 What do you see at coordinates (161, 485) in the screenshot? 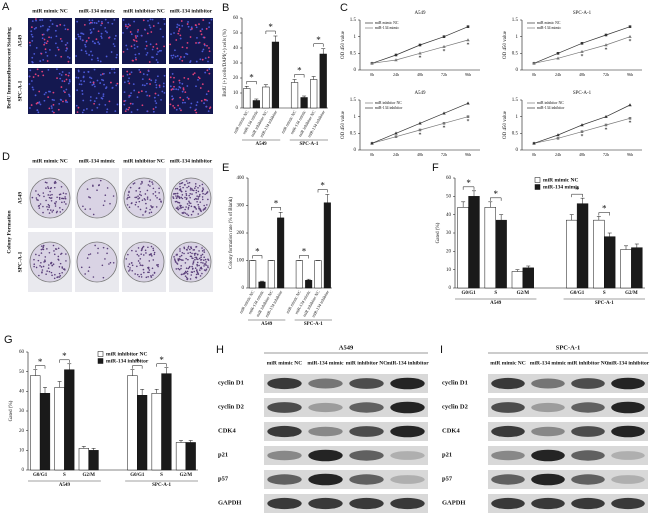
I see `group-label: SPC-A-1` at bounding box center [161, 485].